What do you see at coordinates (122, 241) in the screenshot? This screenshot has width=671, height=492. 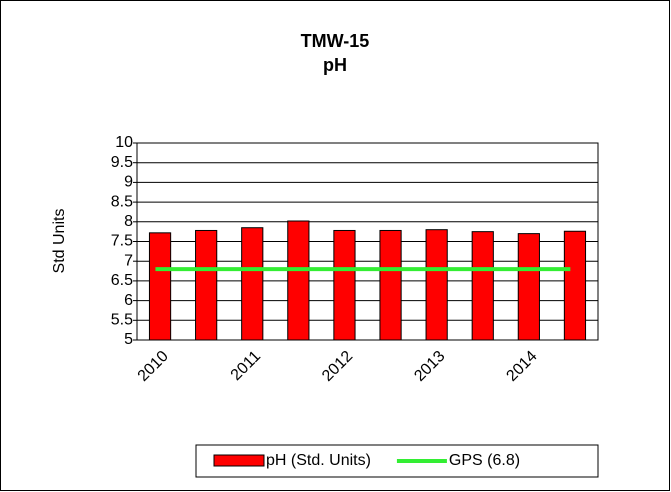 I see `y-tick-label: 7.5` at bounding box center [122, 241].